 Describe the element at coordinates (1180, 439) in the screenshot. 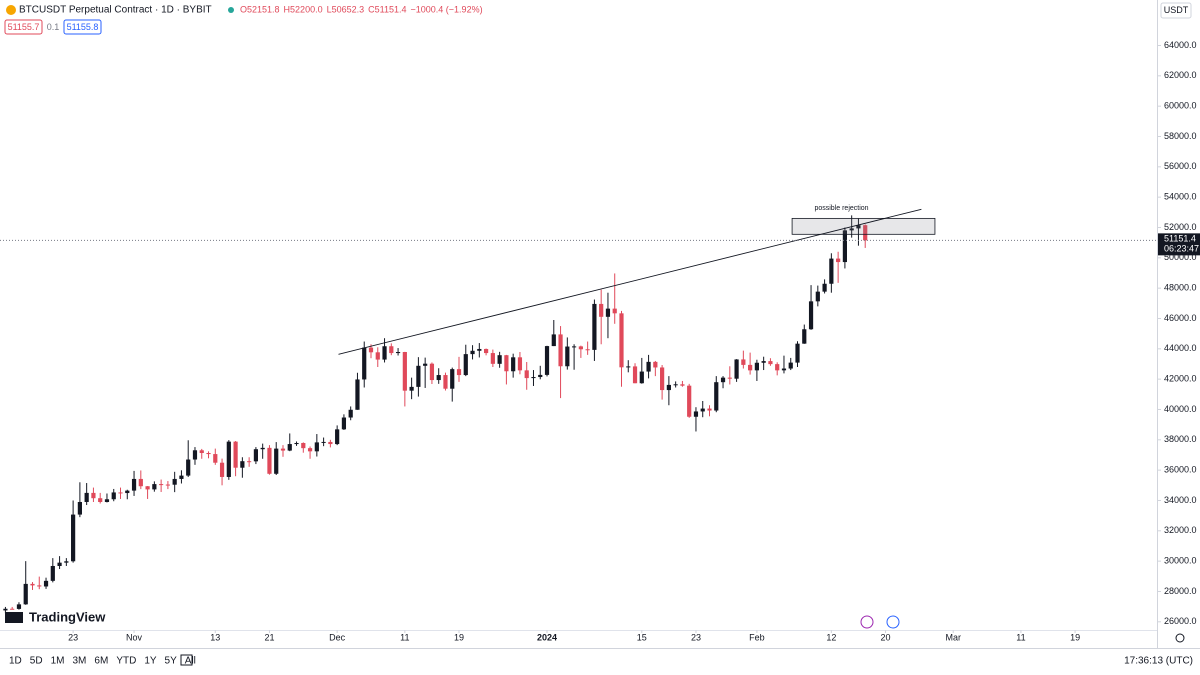

I see `y-tick-label: 38000.0` at that location.